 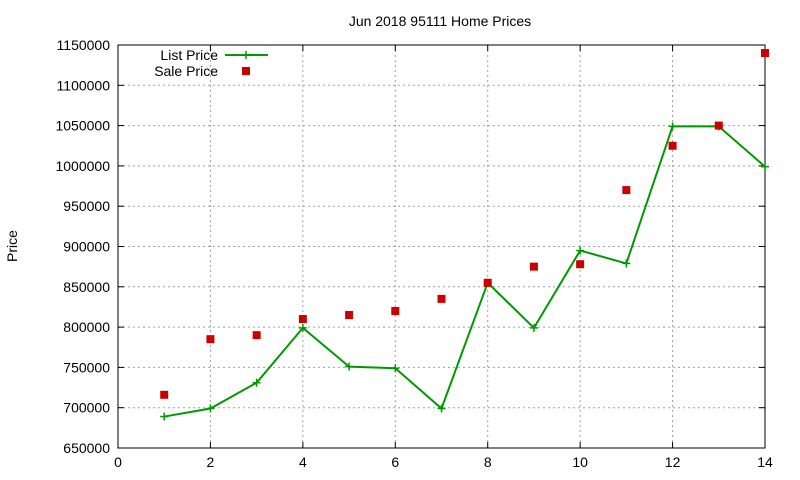 I want to click on y-tick-label: 850000, so click(x=86, y=287).